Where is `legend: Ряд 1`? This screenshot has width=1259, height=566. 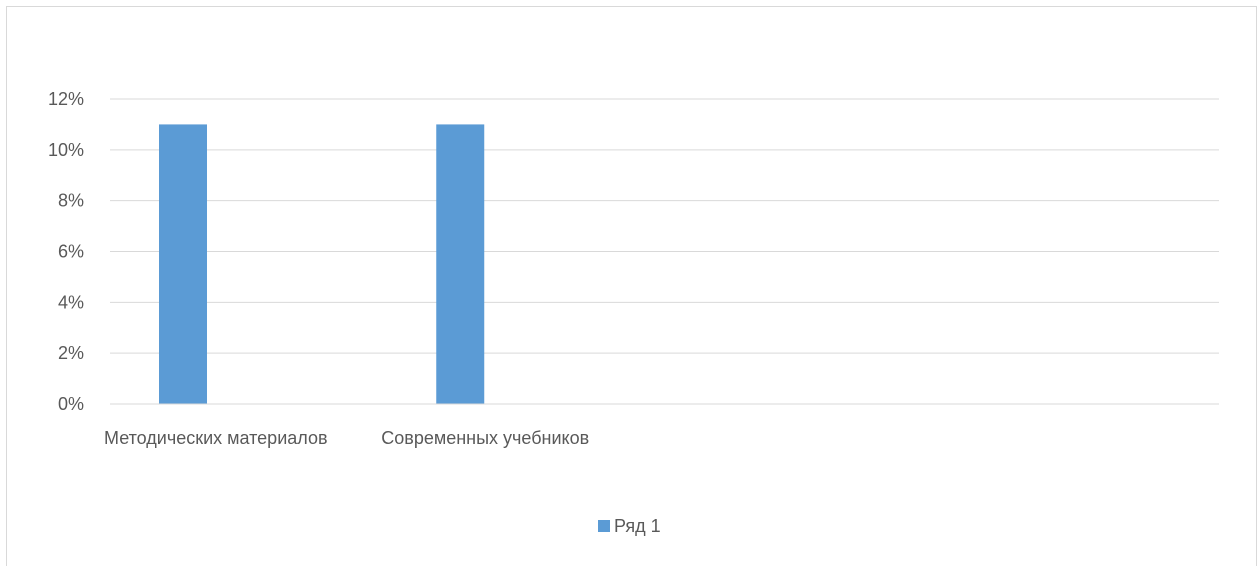
legend: Ряд 1 is located at coordinates (629, 526).